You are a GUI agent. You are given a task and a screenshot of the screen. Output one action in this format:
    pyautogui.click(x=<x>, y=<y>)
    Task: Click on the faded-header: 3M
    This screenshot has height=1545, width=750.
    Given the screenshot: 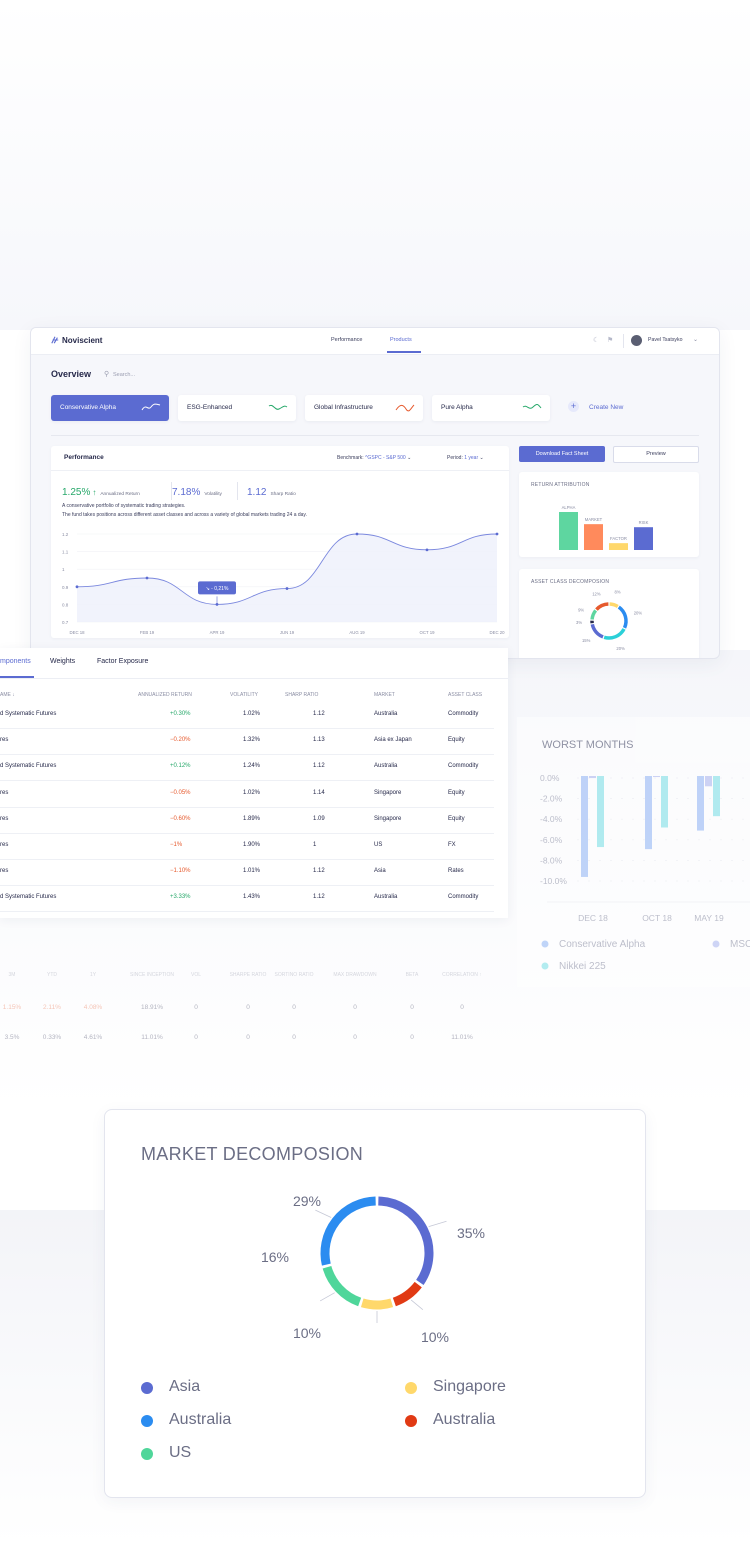 What is the action you would take?
    pyautogui.click(x=12, y=975)
    